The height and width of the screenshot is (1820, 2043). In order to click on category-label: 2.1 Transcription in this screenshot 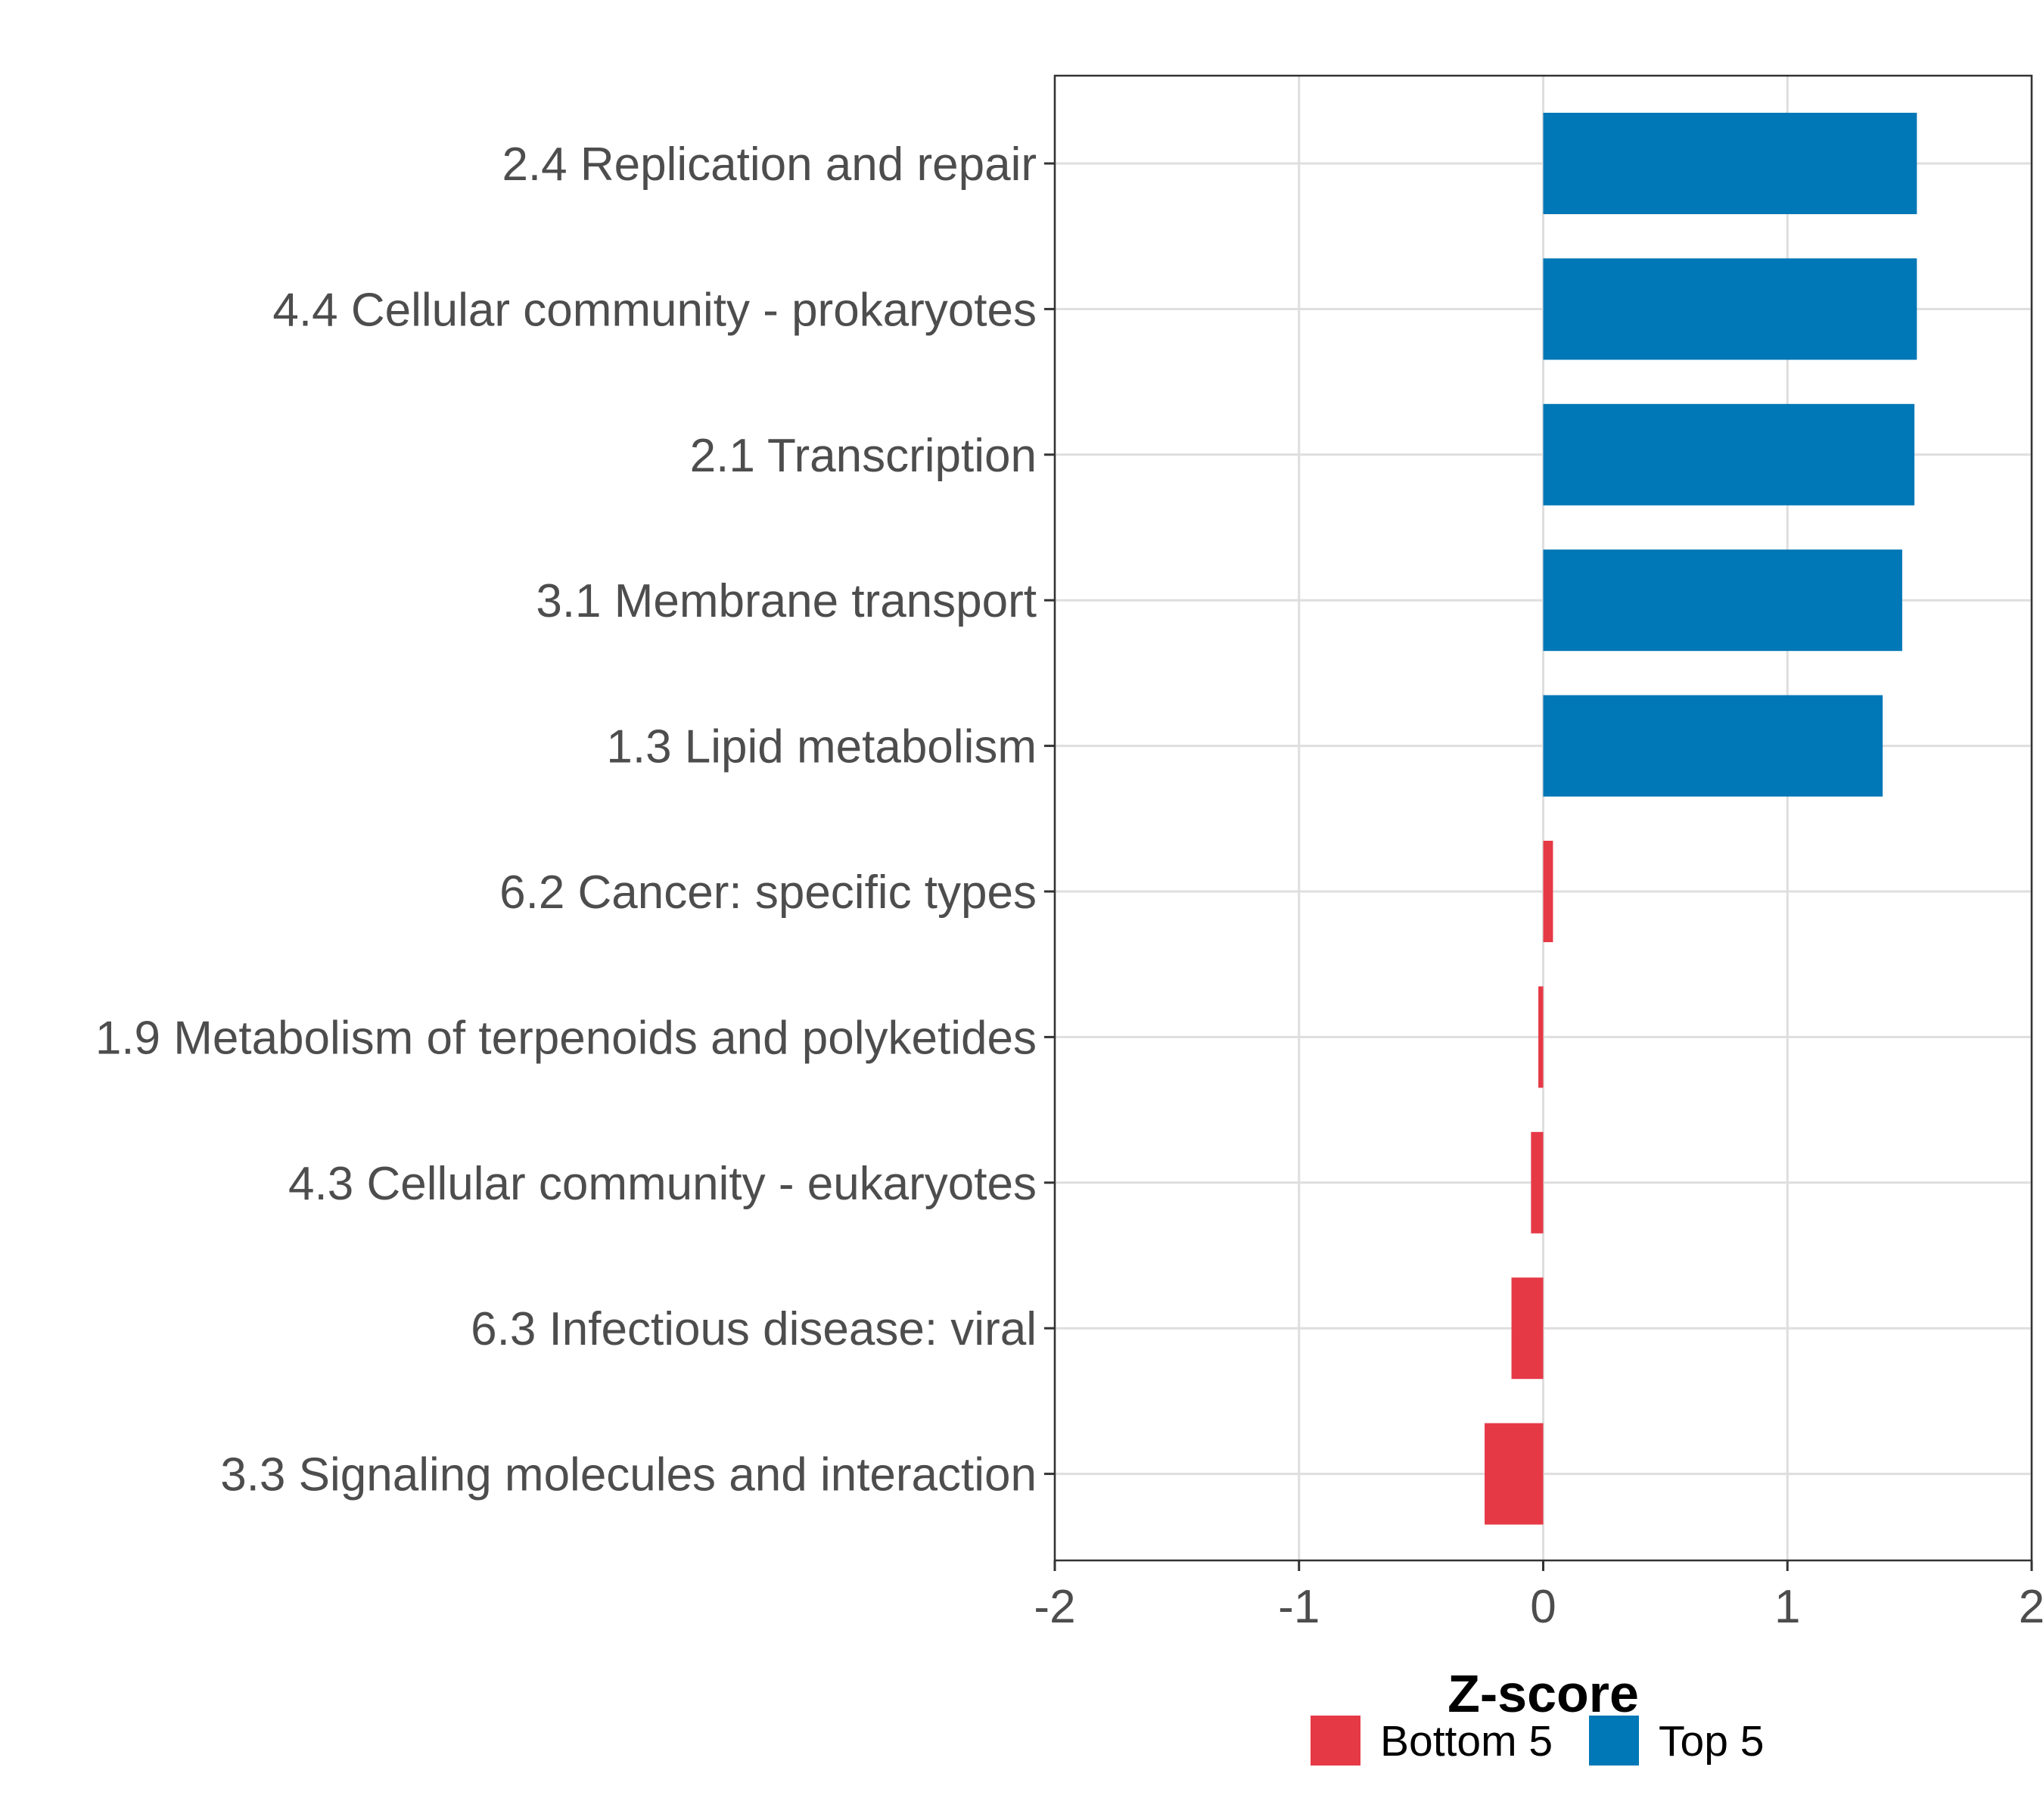, I will do `click(864, 456)`.